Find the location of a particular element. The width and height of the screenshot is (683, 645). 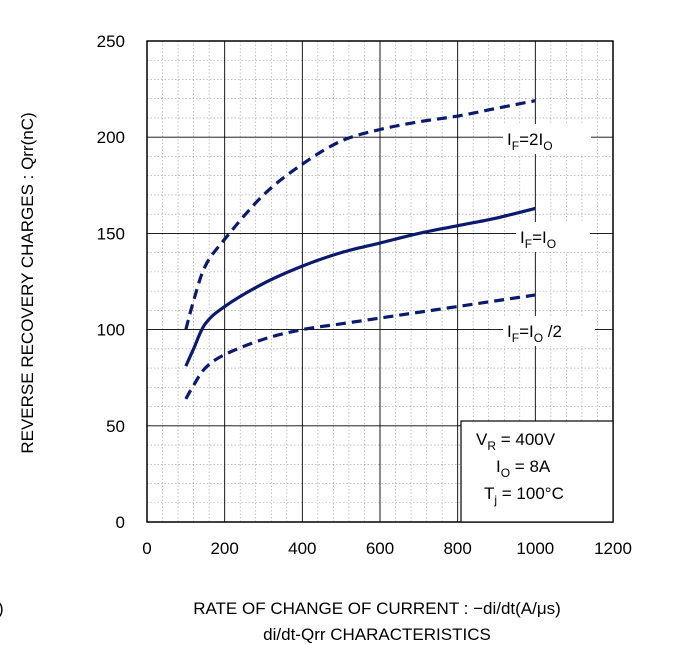

series-label-2: IF=IO is located at coordinates (538, 239).